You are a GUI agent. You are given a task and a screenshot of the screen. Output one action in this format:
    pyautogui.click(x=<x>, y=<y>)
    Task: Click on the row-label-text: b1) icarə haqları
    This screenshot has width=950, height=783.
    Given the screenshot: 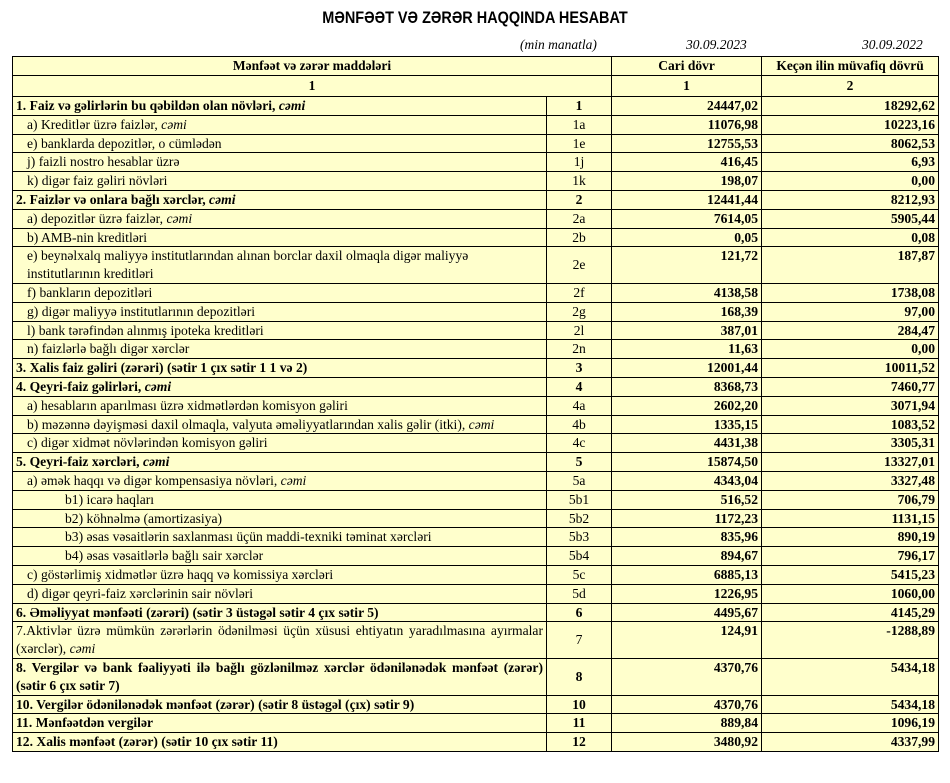 What is the action you would take?
    pyautogui.click(x=110, y=499)
    